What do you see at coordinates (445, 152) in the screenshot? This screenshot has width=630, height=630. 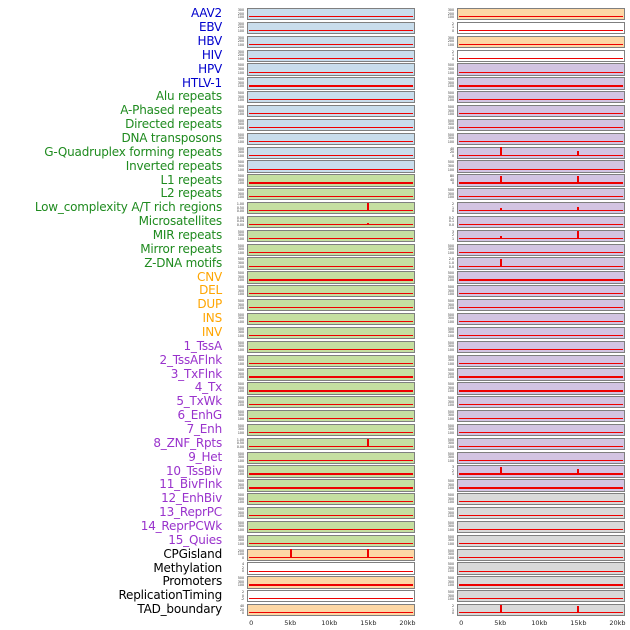 I see `y-axis-ticks-right: 40 20 0` at bounding box center [445, 152].